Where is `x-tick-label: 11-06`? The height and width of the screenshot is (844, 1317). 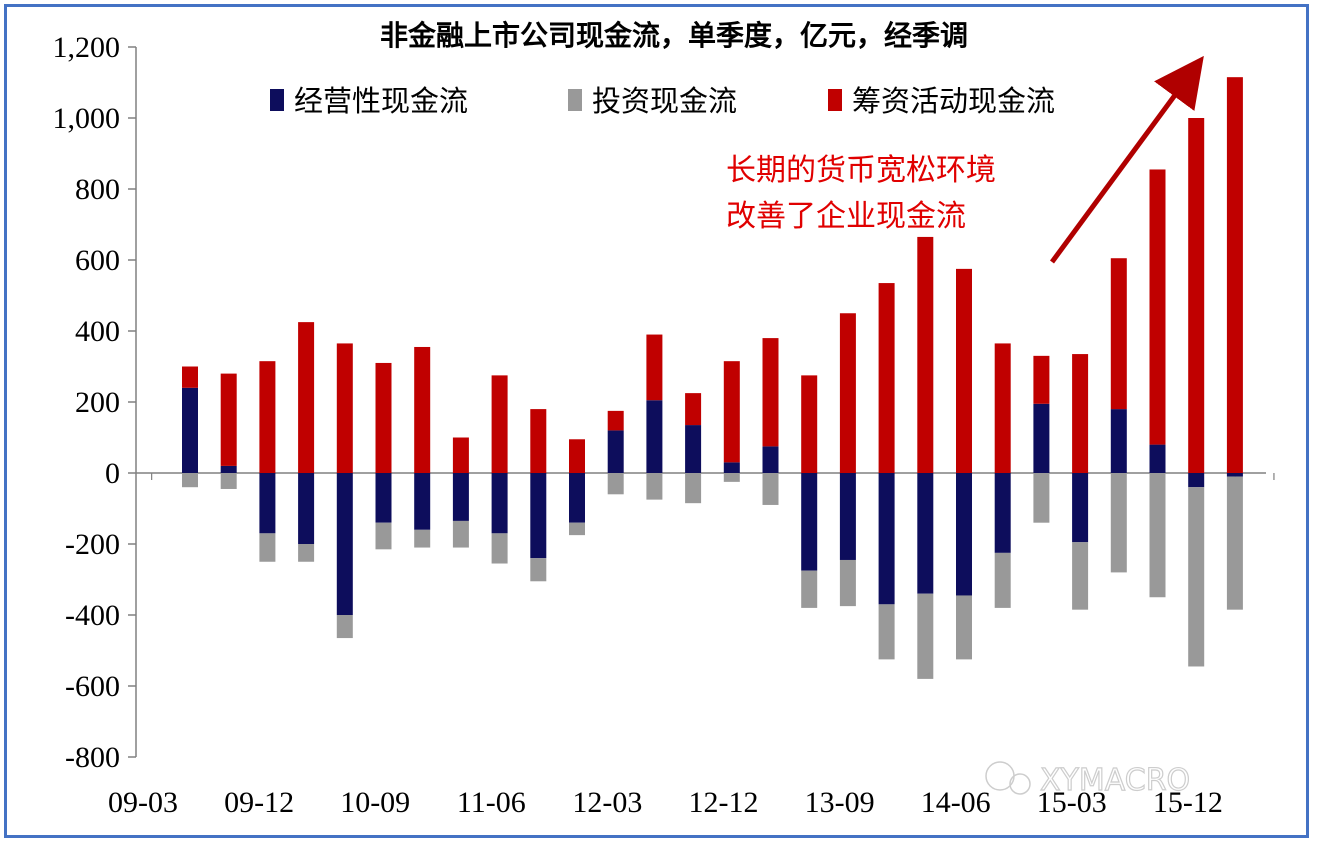
x-tick-label: 11-06 is located at coordinates (491, 802).